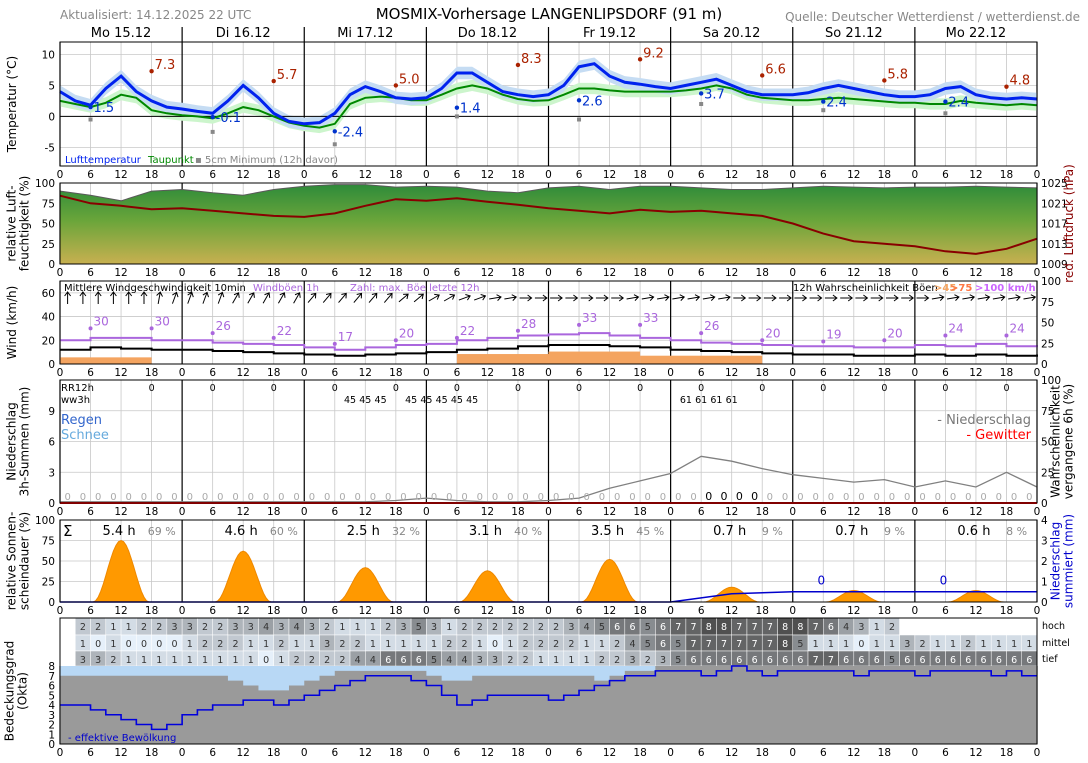 This screenshot has height=763, width=1088. I want to click on y2-tick-label: 1025, so click(1054, 184).